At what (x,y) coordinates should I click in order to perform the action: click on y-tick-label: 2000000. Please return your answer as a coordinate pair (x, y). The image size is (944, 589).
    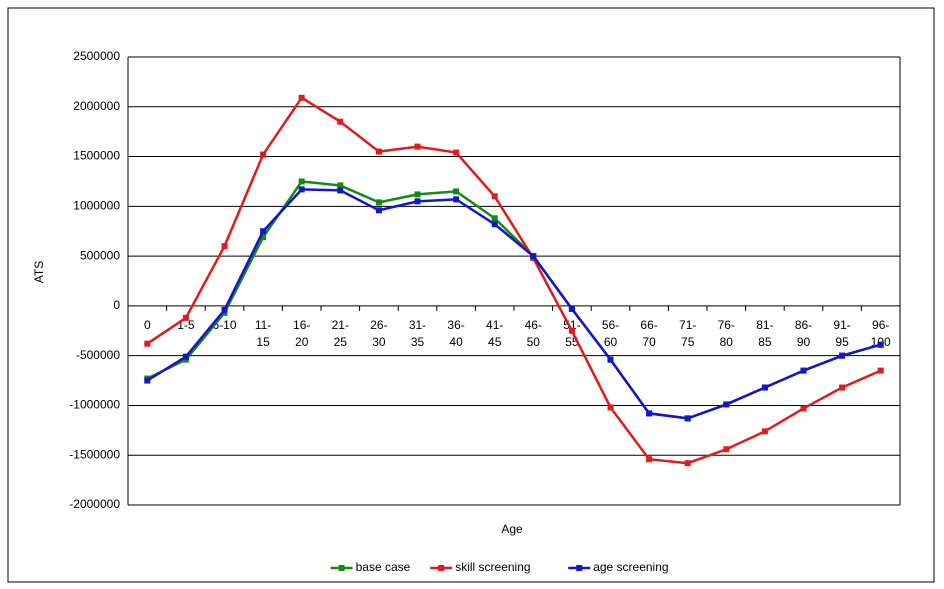
    Looking at the image, I should click on (96, 106).